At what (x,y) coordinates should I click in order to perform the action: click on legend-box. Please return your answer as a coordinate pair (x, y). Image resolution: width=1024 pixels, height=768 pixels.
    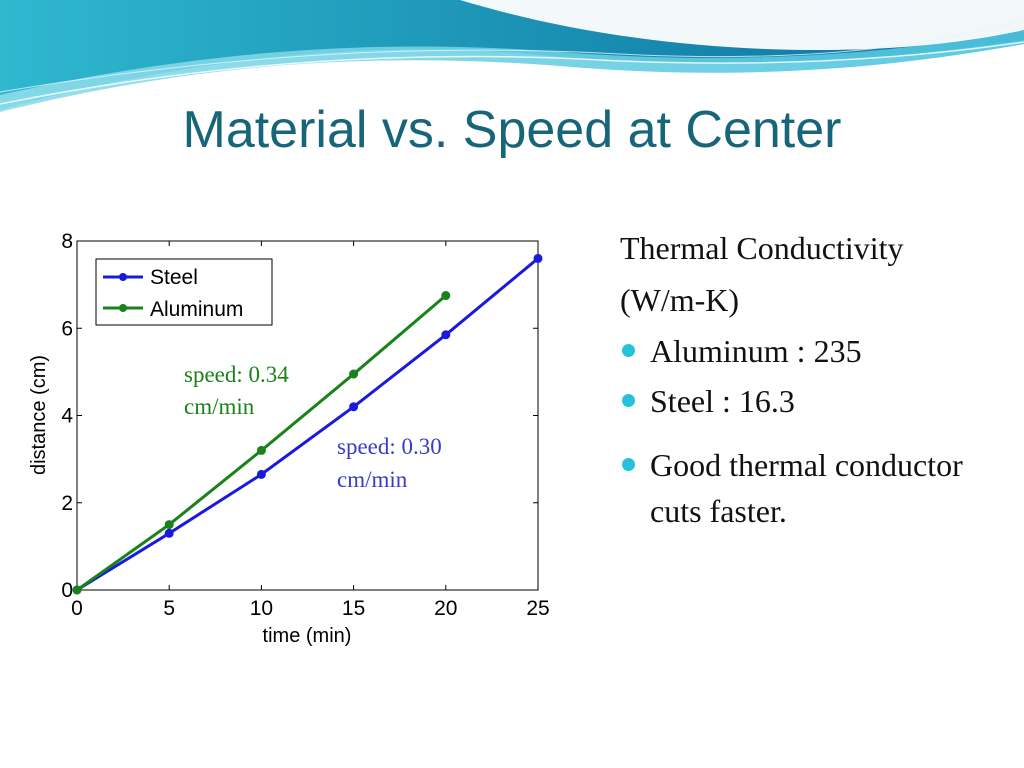
    Looking at the image, I should click on (184, 292).